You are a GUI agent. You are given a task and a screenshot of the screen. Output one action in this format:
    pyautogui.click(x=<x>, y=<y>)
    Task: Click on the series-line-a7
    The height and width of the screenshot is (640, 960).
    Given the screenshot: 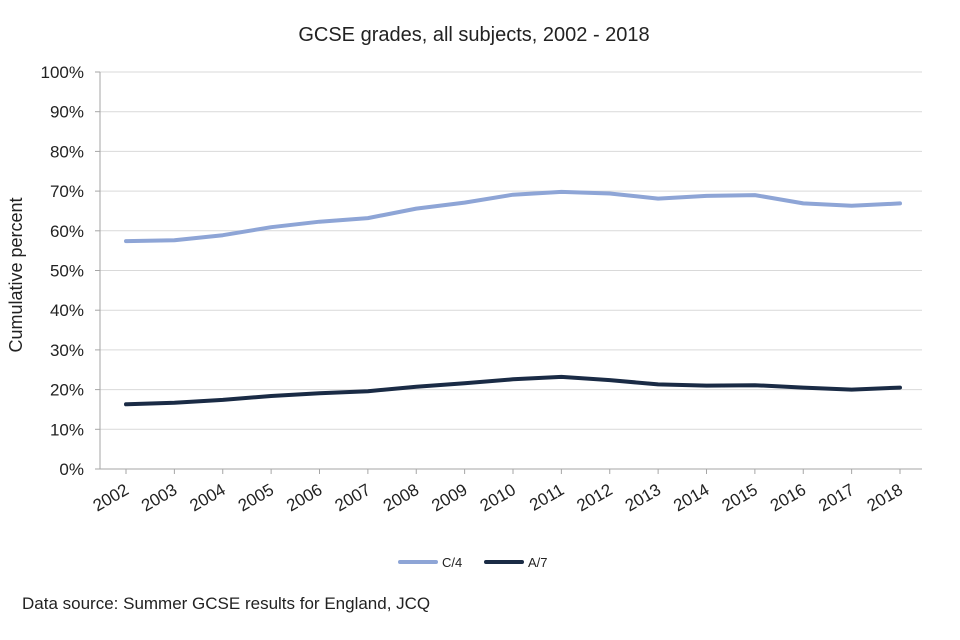 What is the action you would take?
    pyautogui.click(x=513, y=390)
    